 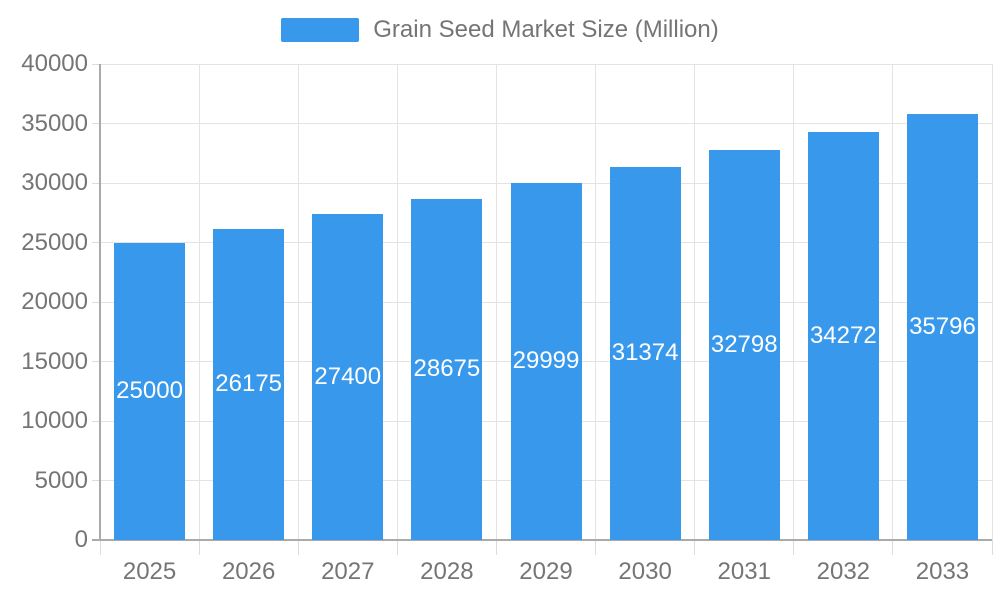 I want to click on x-axis-label: 2033, so click(x=942, y=571).